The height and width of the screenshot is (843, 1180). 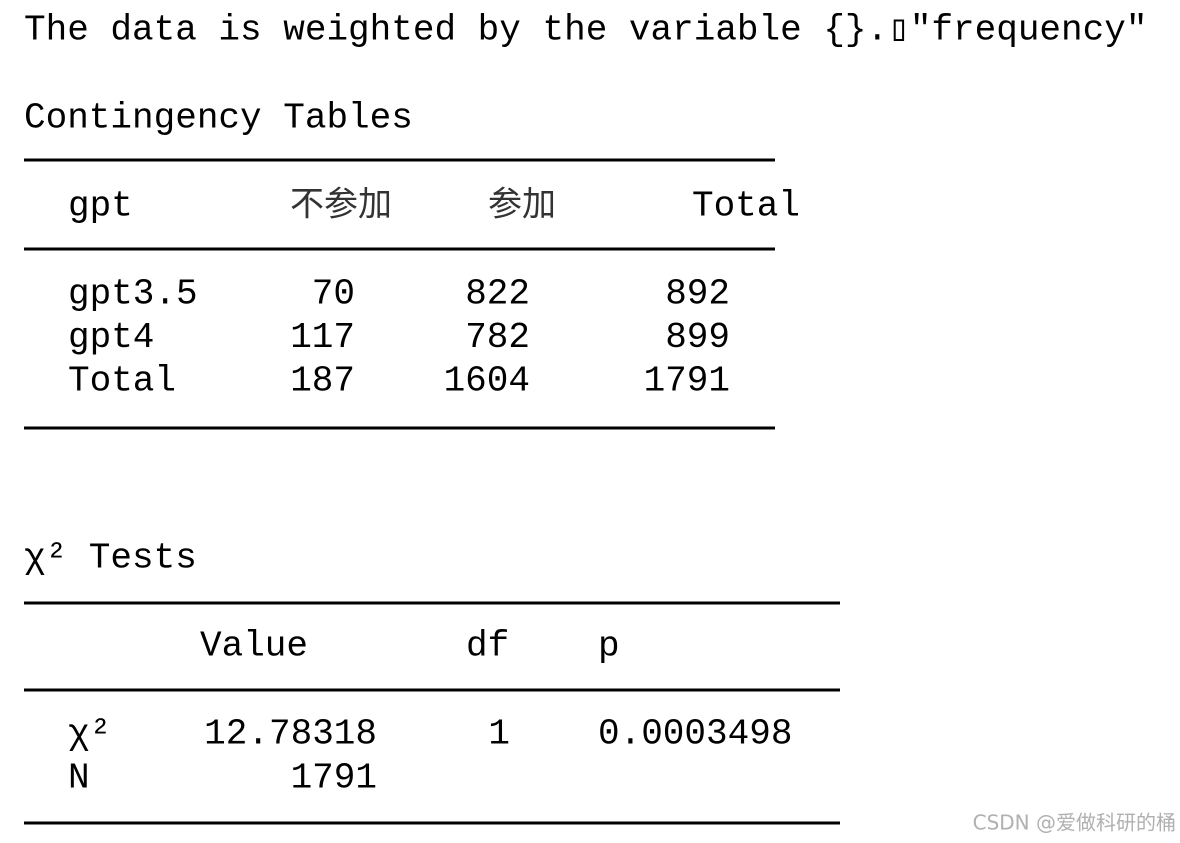 What do you see at coordinates (89, 734) in the screenshot?
I see `table-cell: χ²` at bounding box center [89, 734].